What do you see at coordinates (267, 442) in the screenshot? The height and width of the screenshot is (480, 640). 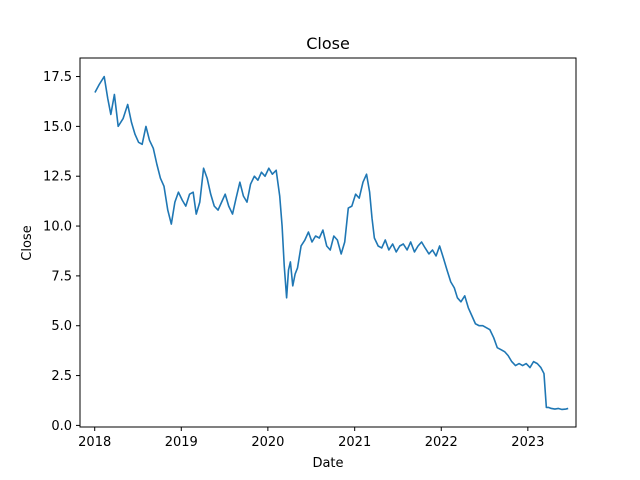 I see `x-tick-label-2: 2020` at bounding box center [267, 442].